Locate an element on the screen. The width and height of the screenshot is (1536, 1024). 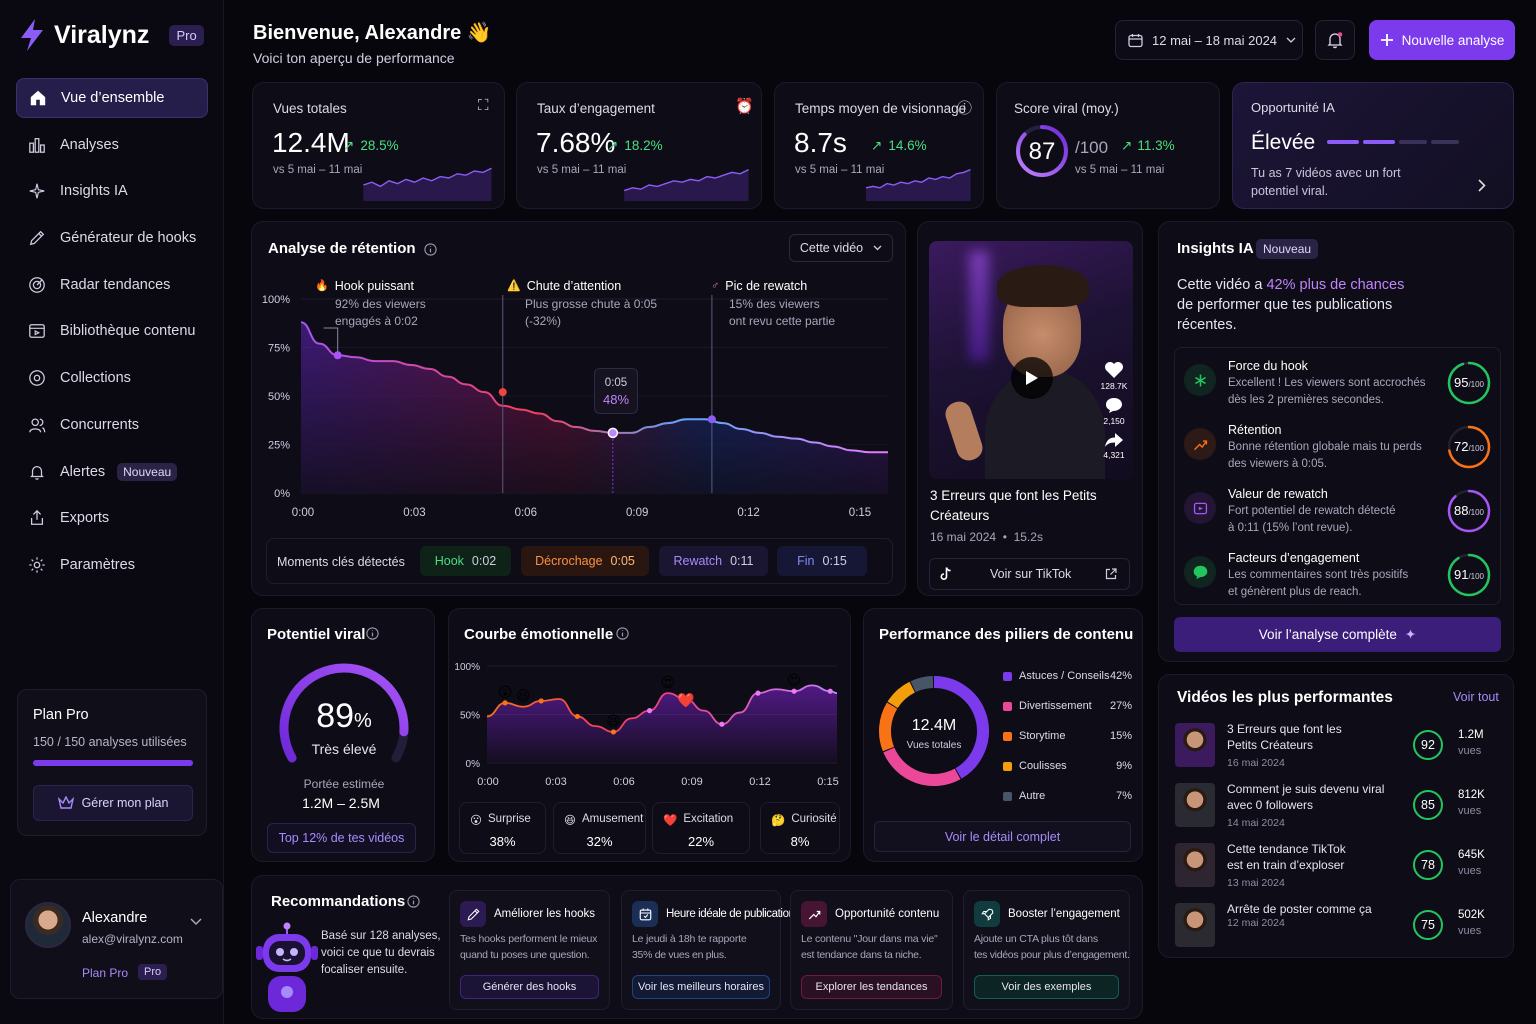
pillars-detail-button: Voir le détail complet is located at coordinates (1002, 836).